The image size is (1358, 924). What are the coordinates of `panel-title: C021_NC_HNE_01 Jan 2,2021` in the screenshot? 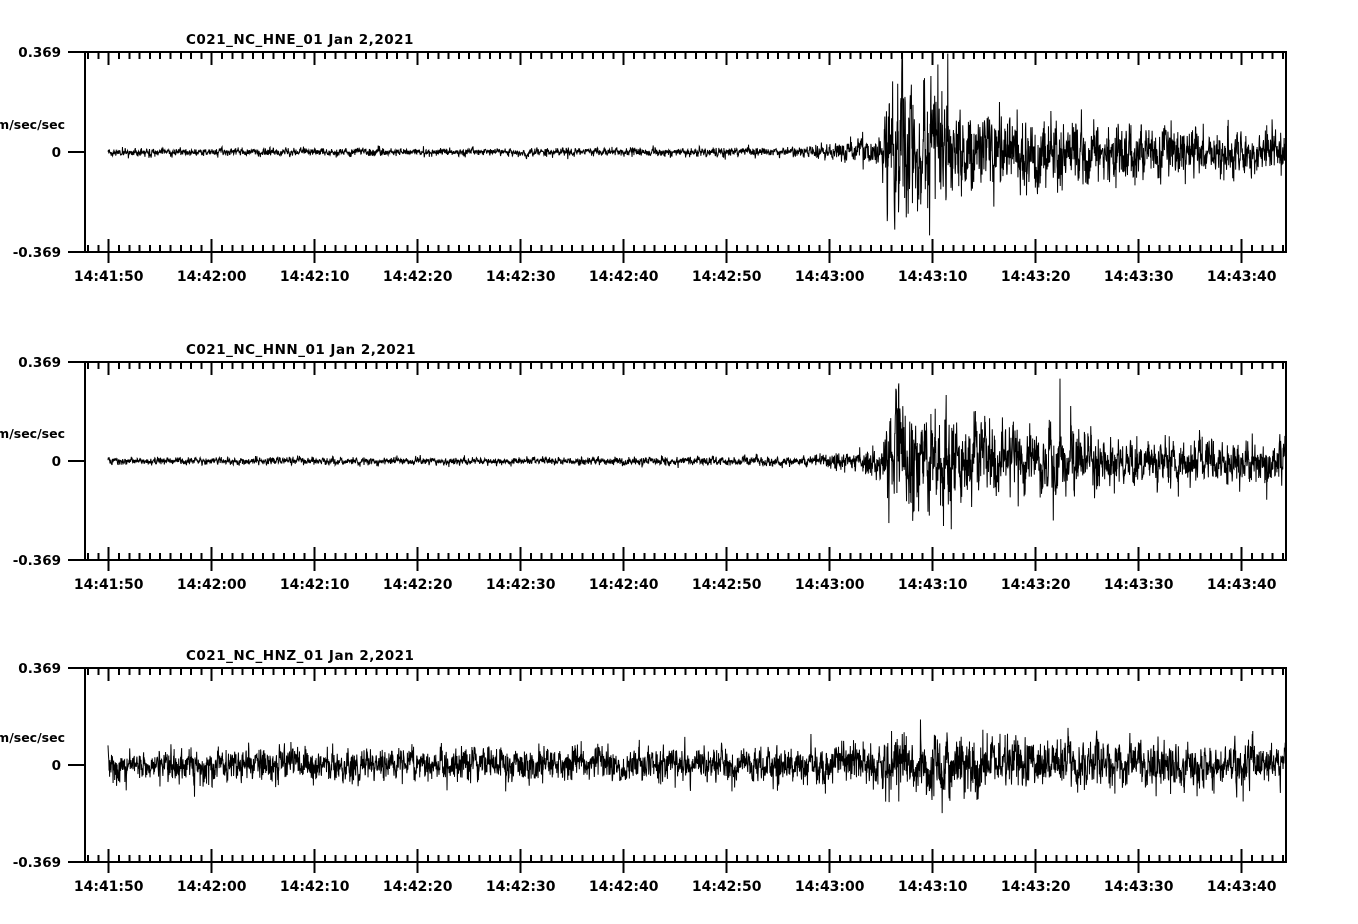 It's located at (300, 40).